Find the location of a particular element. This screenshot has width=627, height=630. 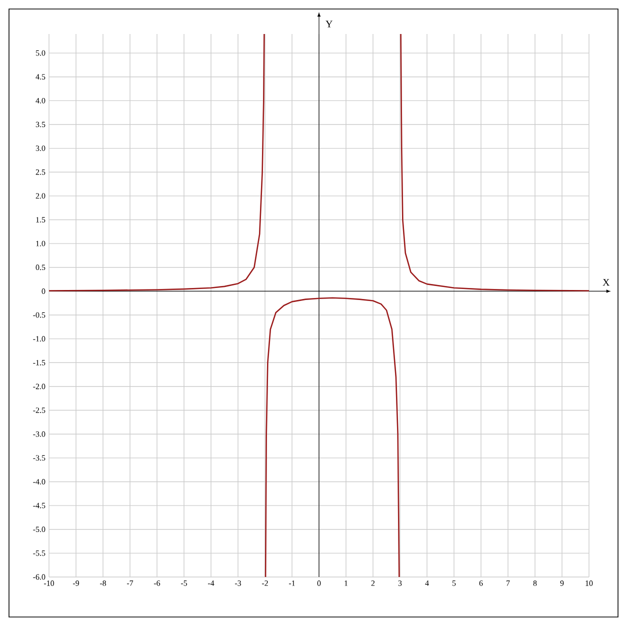

y-axis-title: Y is located at coordinates (329, 24).